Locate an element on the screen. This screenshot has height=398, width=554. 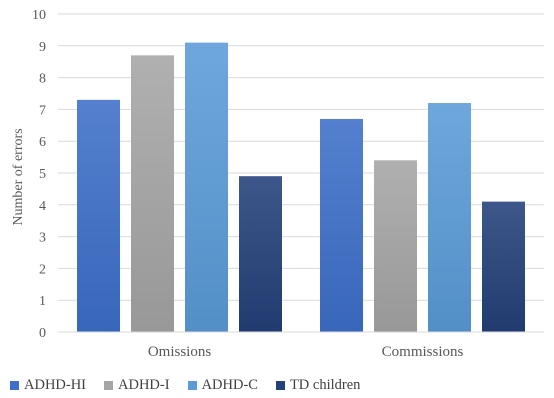
y-axis-ticks: 0 1 2 3 4 5 6 7 8 9 10 is located at coordinates (39, 174).